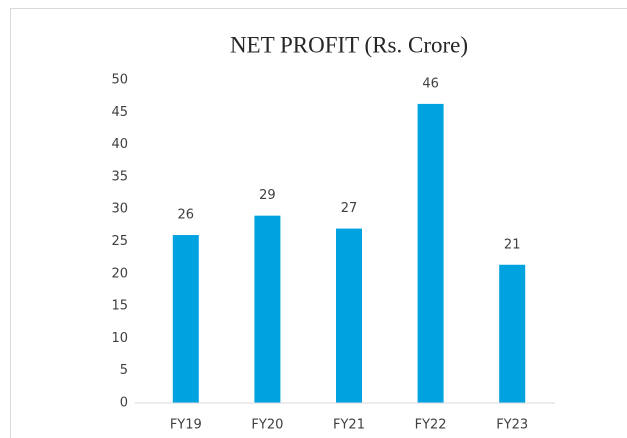 This screenshot has height=438, width=627. I want to click on x-tick-label: FY22, so click(431, 425).